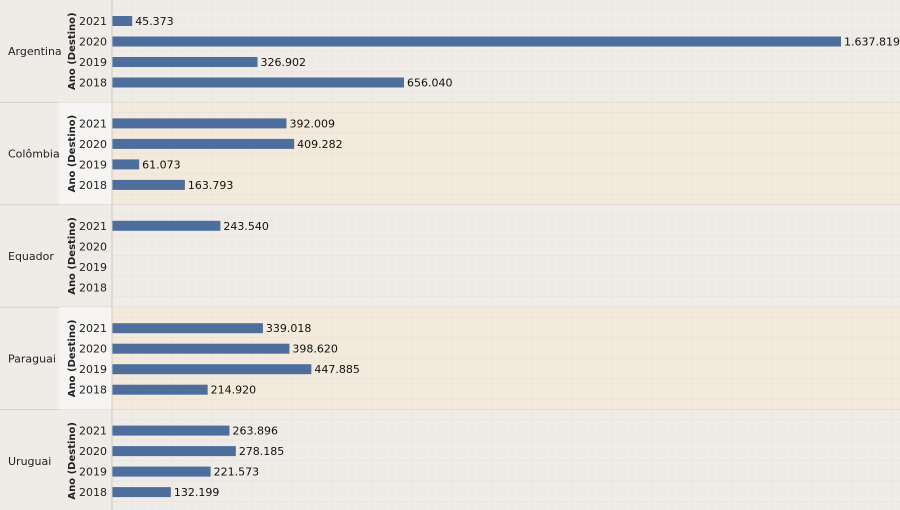 Image resolution: width=900 pixels, height=510 pixels. I want to click on bar-colômbia-2019, so click(126, 164).